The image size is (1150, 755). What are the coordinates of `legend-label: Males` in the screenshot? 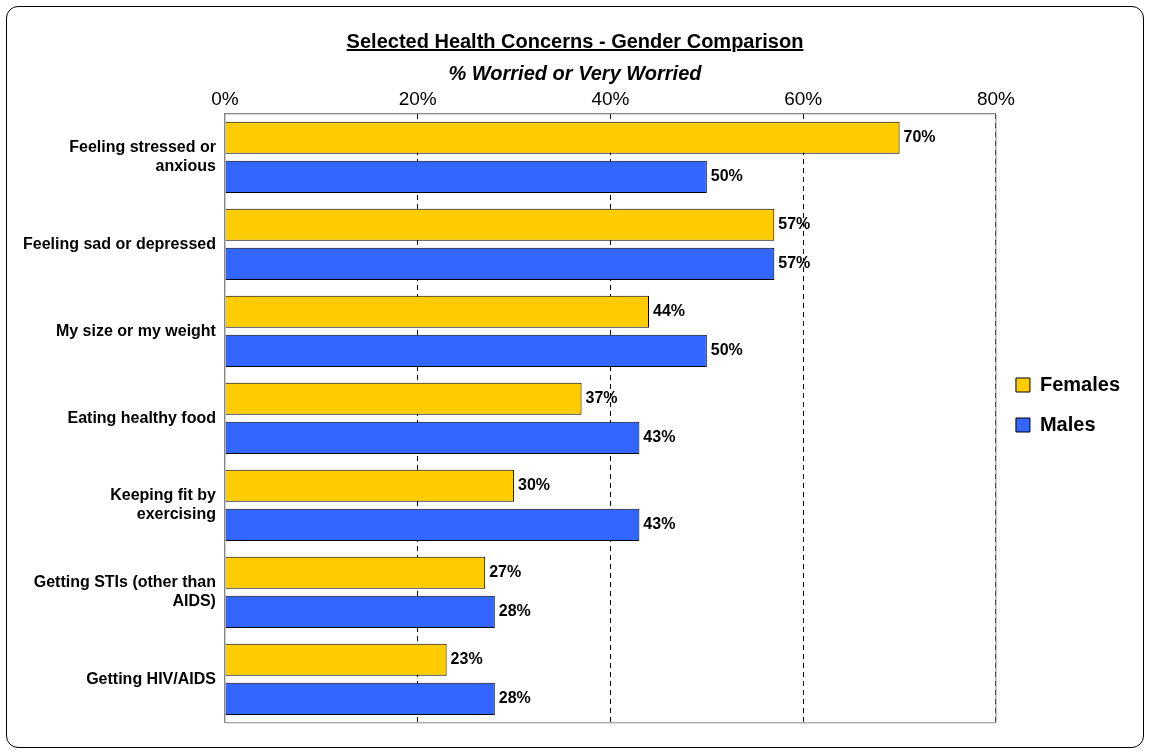 It's located at (1067, 423).